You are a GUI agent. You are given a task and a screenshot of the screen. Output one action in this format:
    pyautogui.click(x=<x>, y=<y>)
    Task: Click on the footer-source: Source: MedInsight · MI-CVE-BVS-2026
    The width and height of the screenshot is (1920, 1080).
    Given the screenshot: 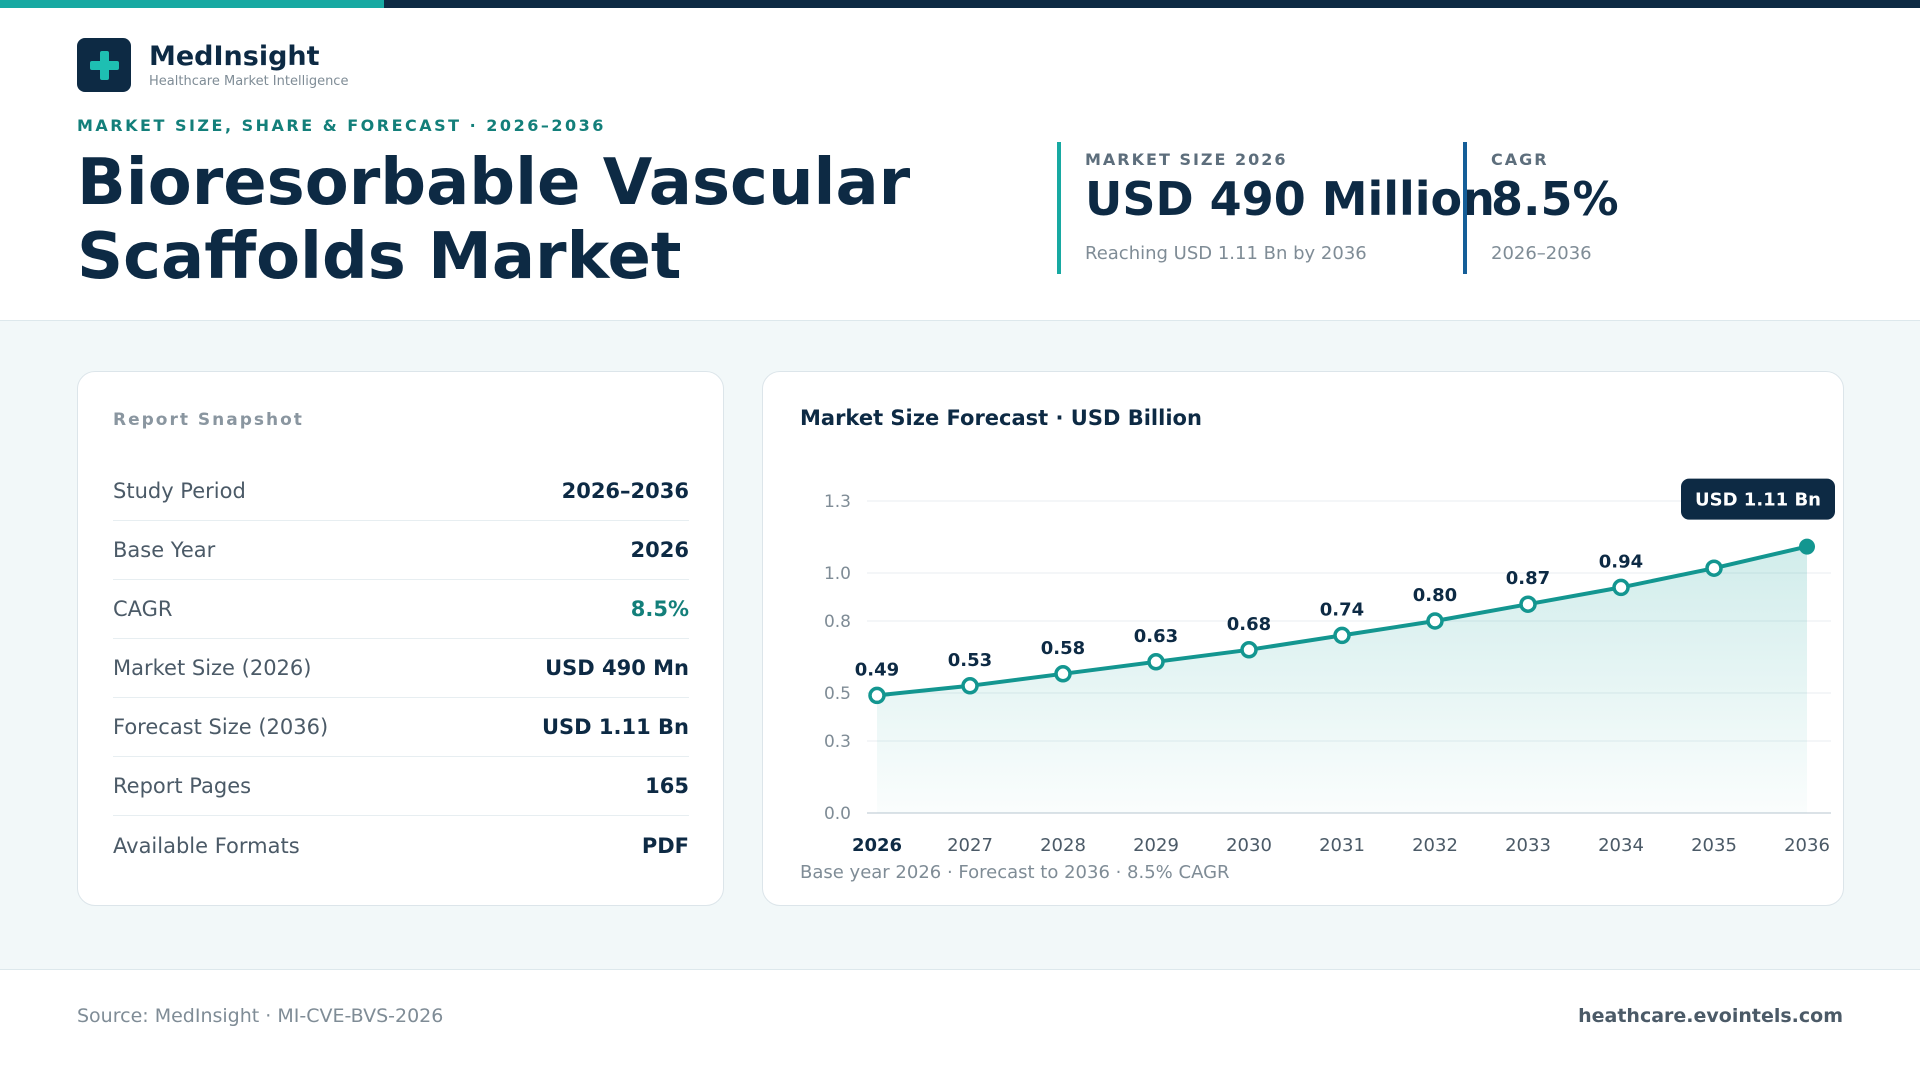 What is the action you would take?
    pyautogui.click(x=260, y=1016)
    